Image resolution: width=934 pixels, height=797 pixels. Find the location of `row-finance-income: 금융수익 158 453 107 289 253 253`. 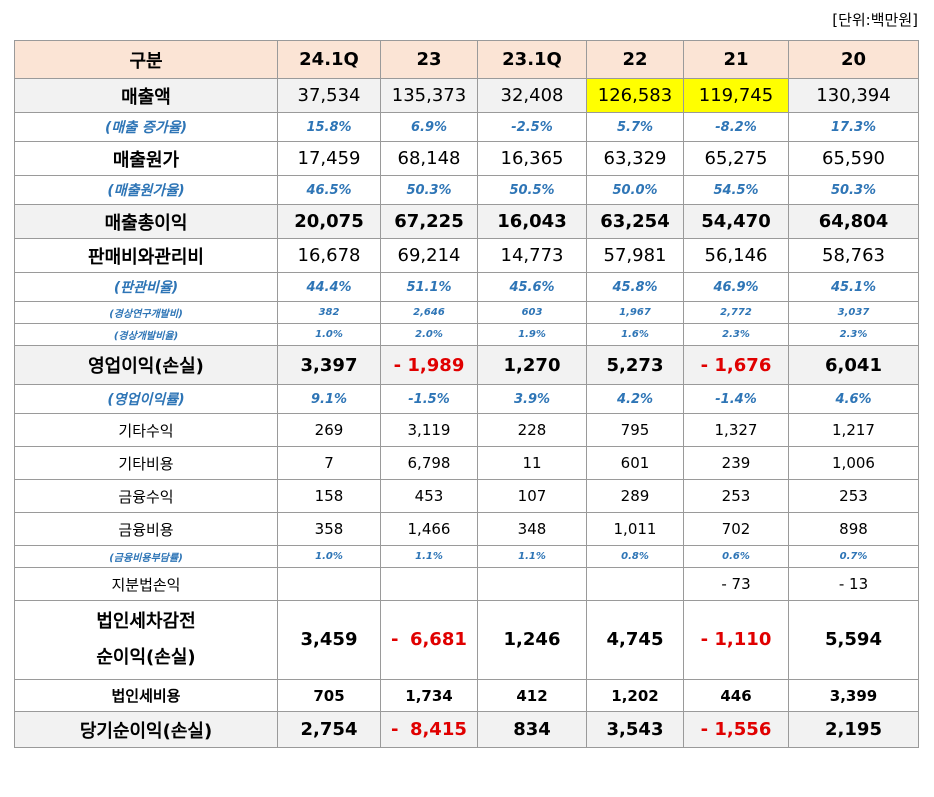

row-finance-income: 금융수익 158 453 107 289 253 253 is located at coordinates (466, 496).